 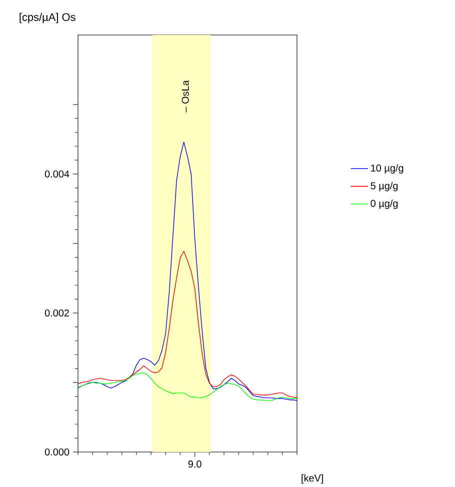 What do you see at coordinates (185, 96) in the screenshot?
I see `annotation: – OsLa` at bounding box center [185, 96].